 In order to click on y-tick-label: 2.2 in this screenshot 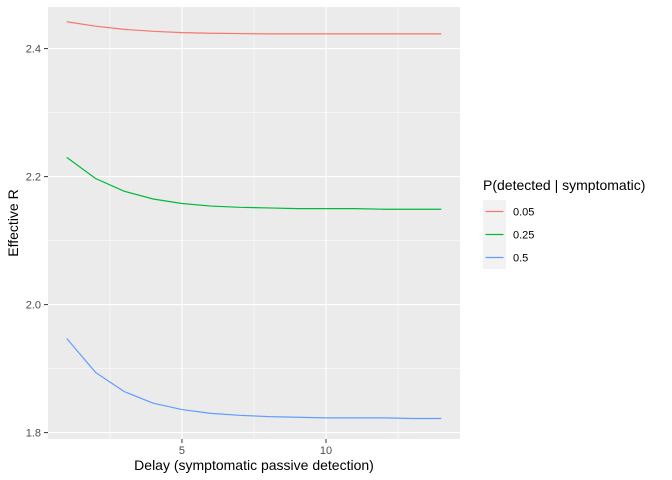, I will do `click(33, 178)`.